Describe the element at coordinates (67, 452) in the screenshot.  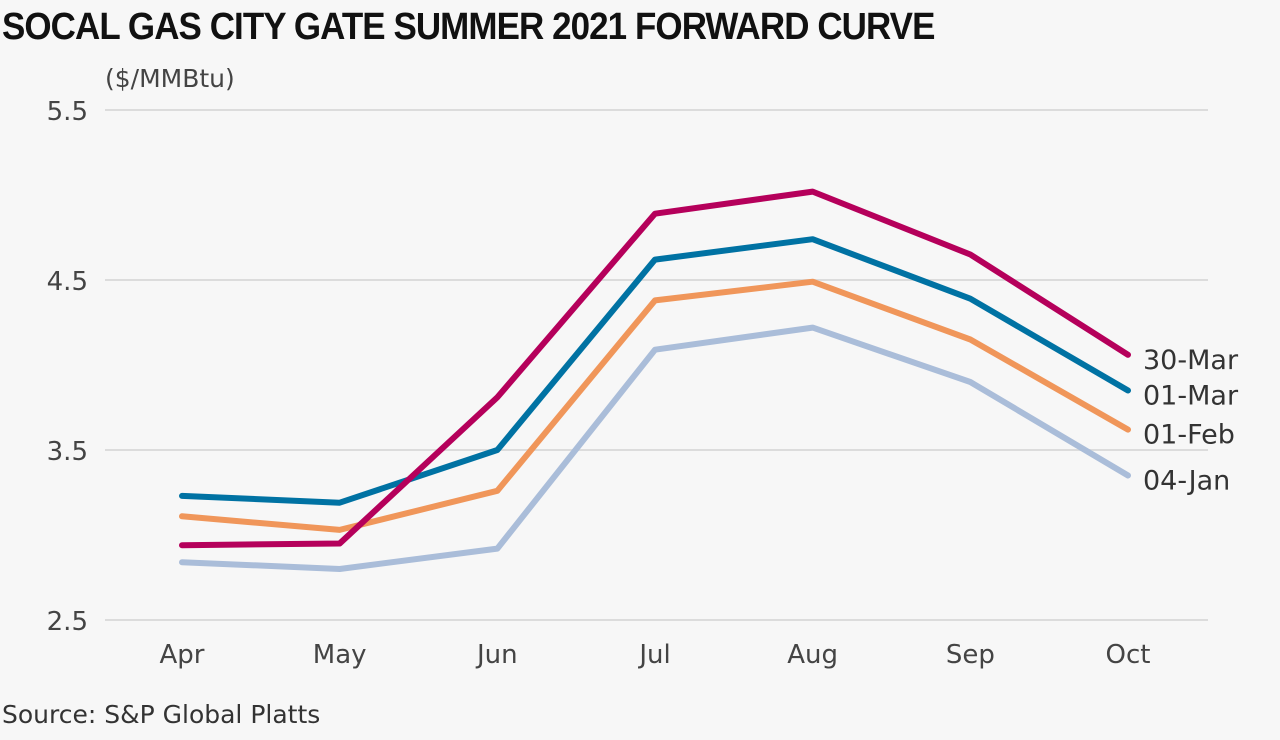
I see `y-tick-label: 3.5` at that location.